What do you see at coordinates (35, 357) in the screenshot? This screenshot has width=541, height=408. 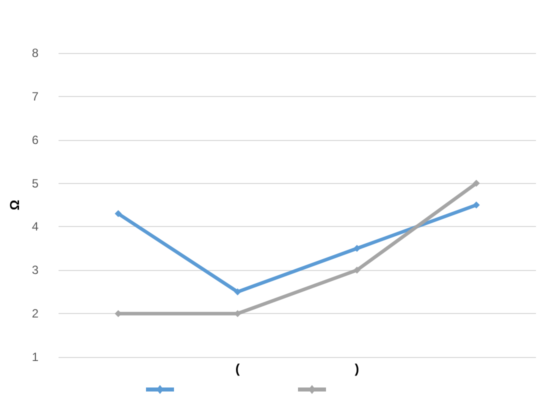 I see `y-tick-label: 1` at bounding box center [35, 357].